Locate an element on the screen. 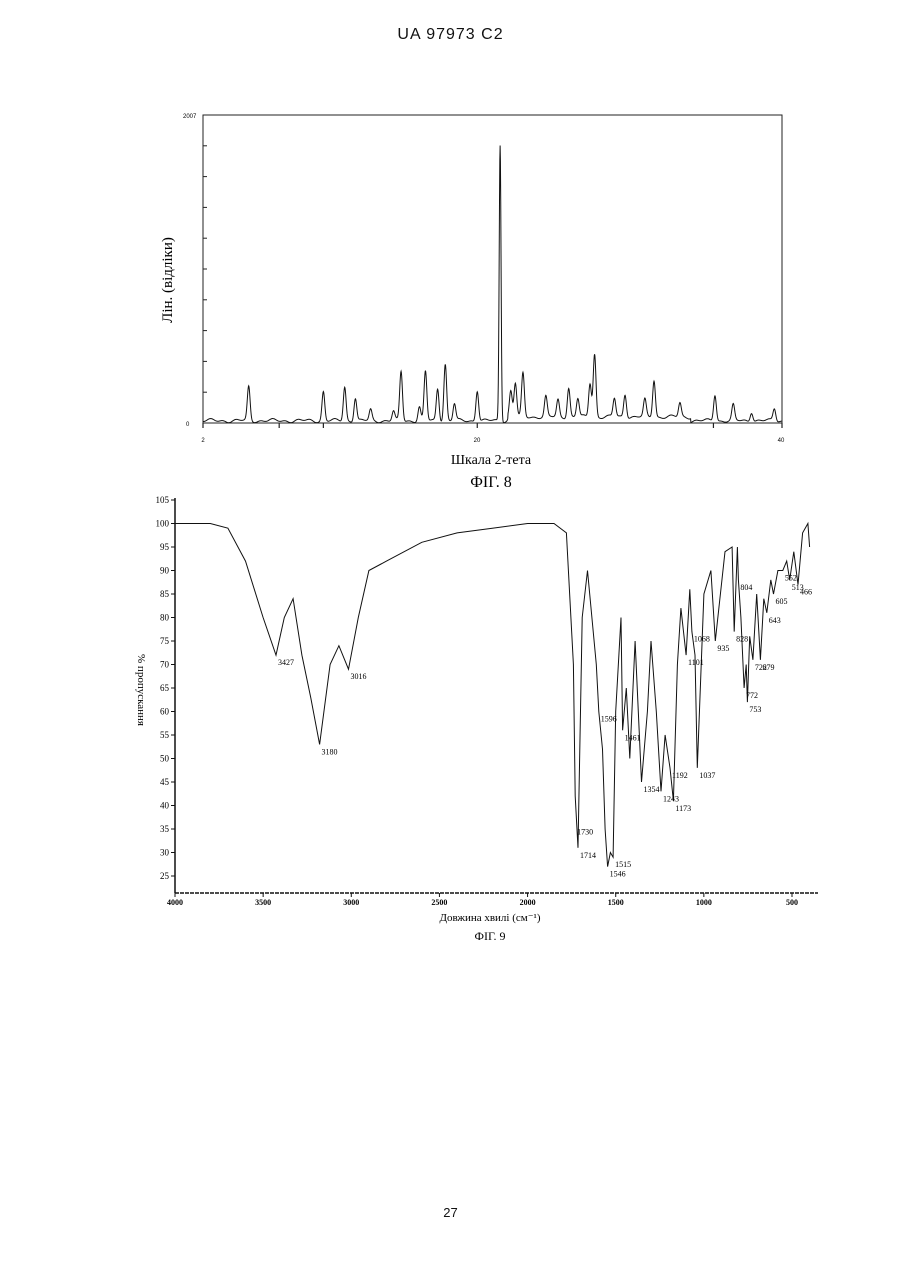 The height and width of the screenshot is (1273, 901). ir-y-tick-label: 75 is located at coordinates (165, 641).